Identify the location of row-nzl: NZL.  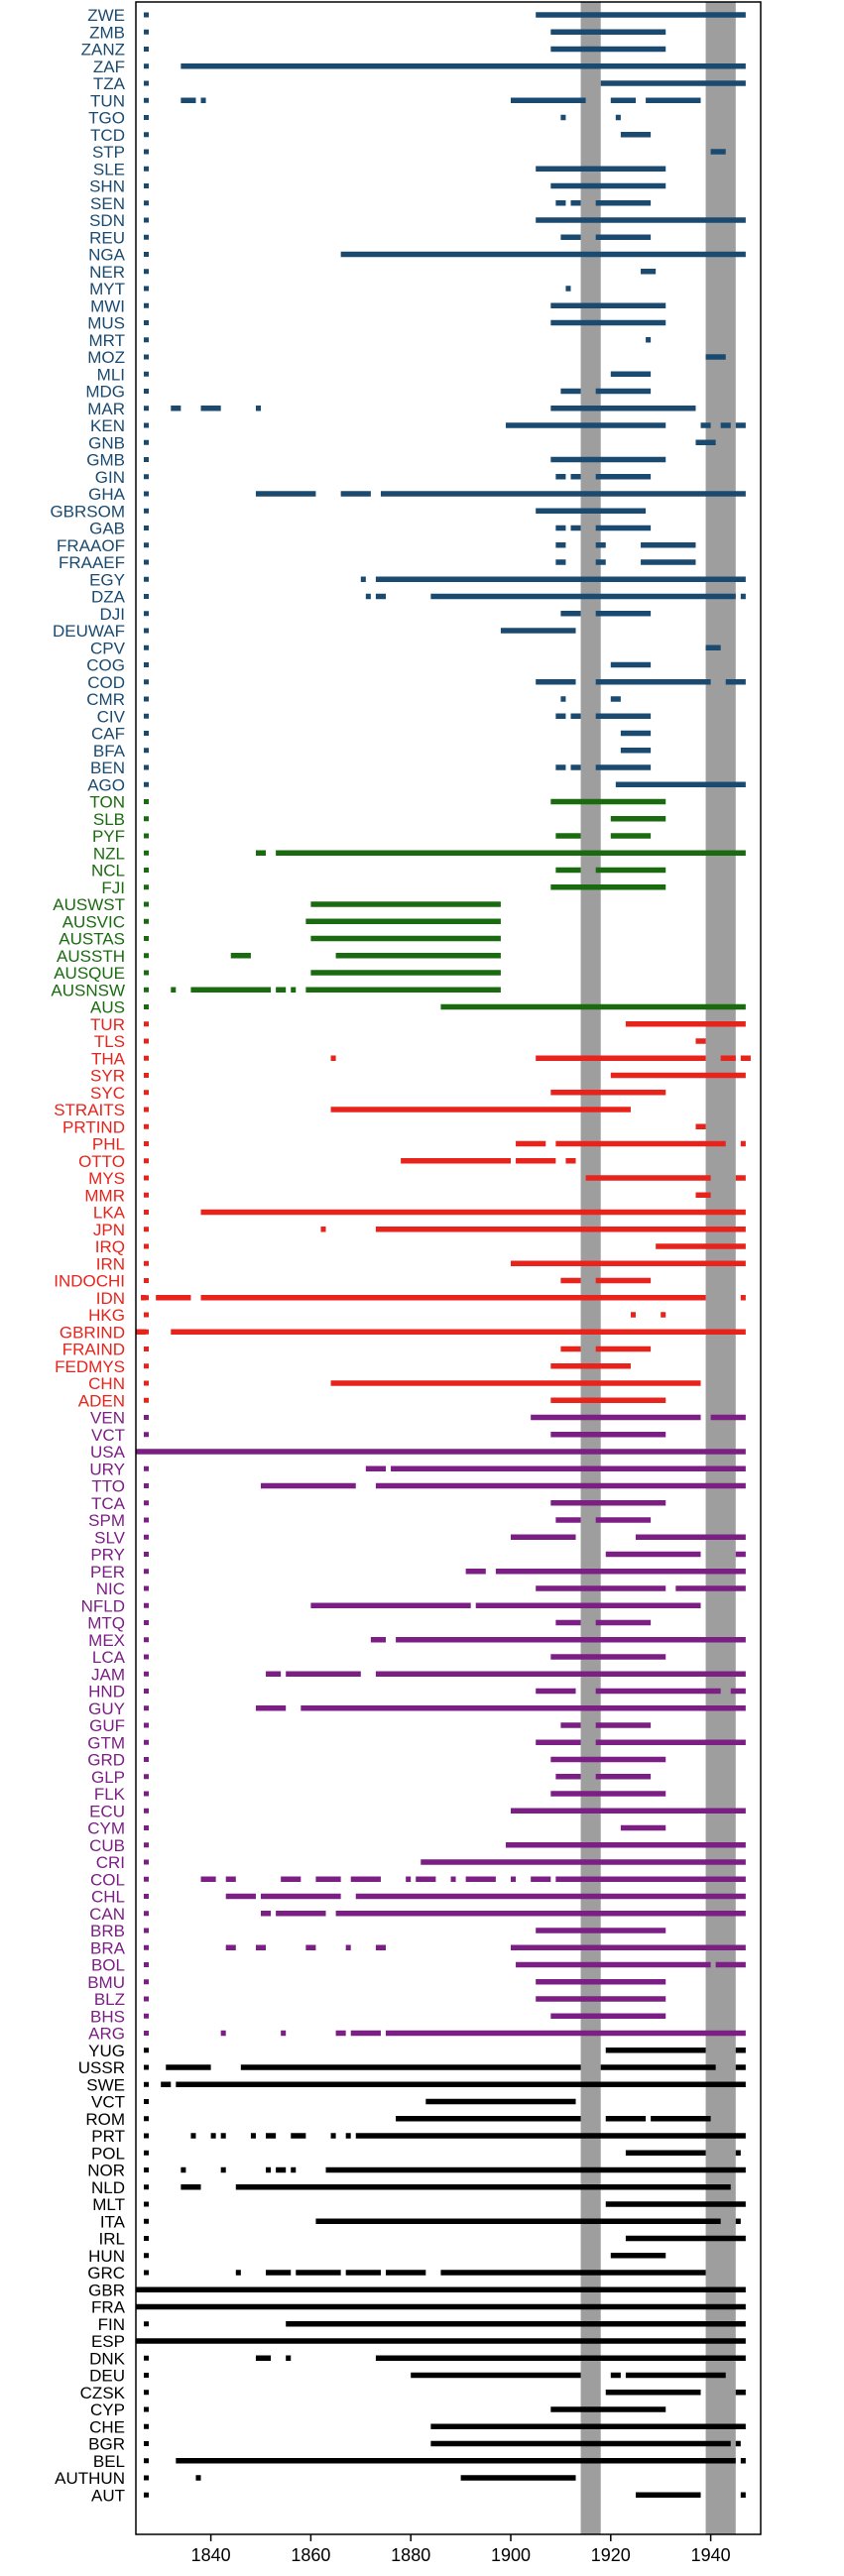
(419, 854).